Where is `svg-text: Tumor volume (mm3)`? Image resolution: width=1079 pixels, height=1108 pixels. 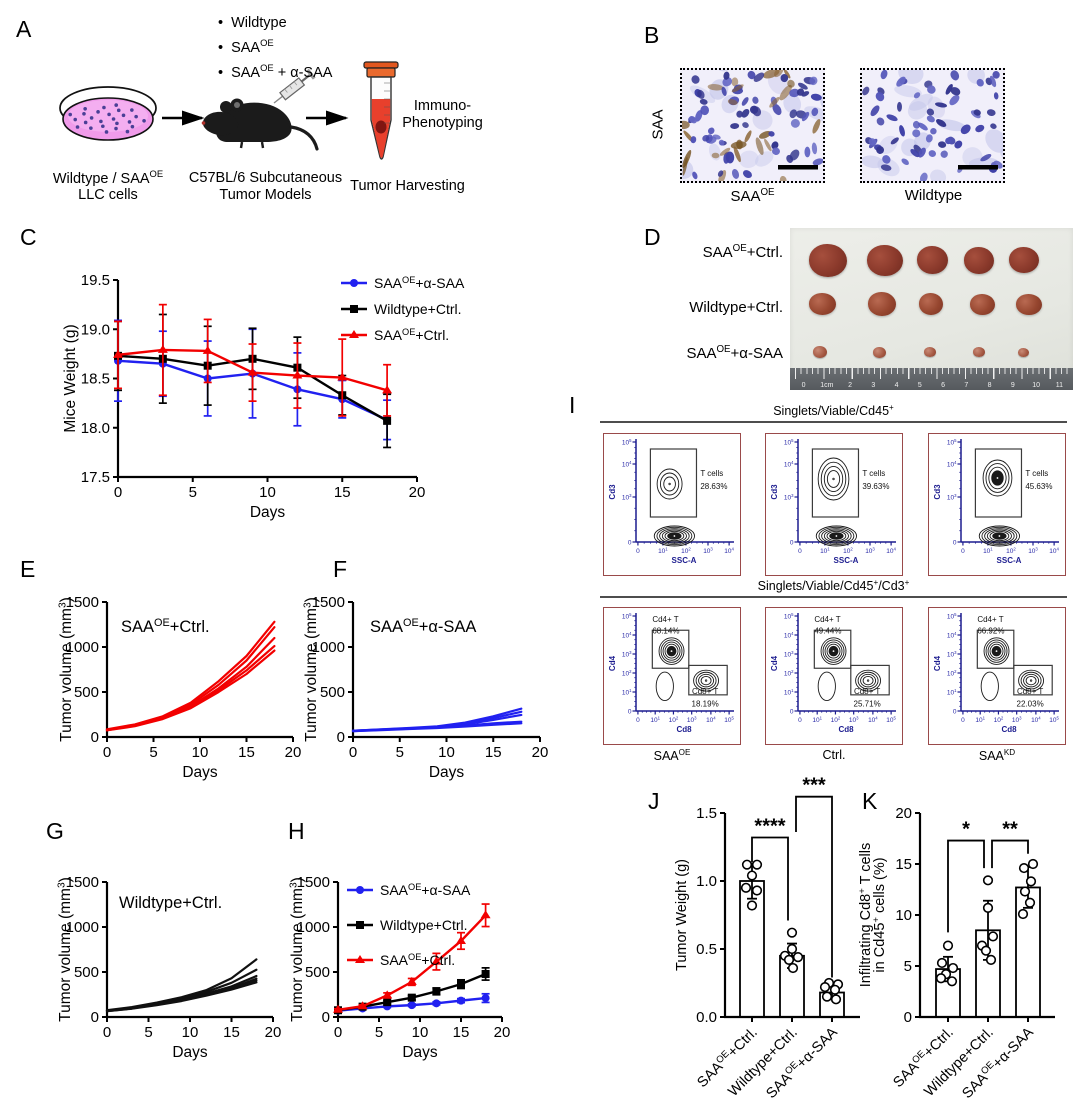 svg-text: Tumor volume (mm3) is located at coordinates (65, 949).